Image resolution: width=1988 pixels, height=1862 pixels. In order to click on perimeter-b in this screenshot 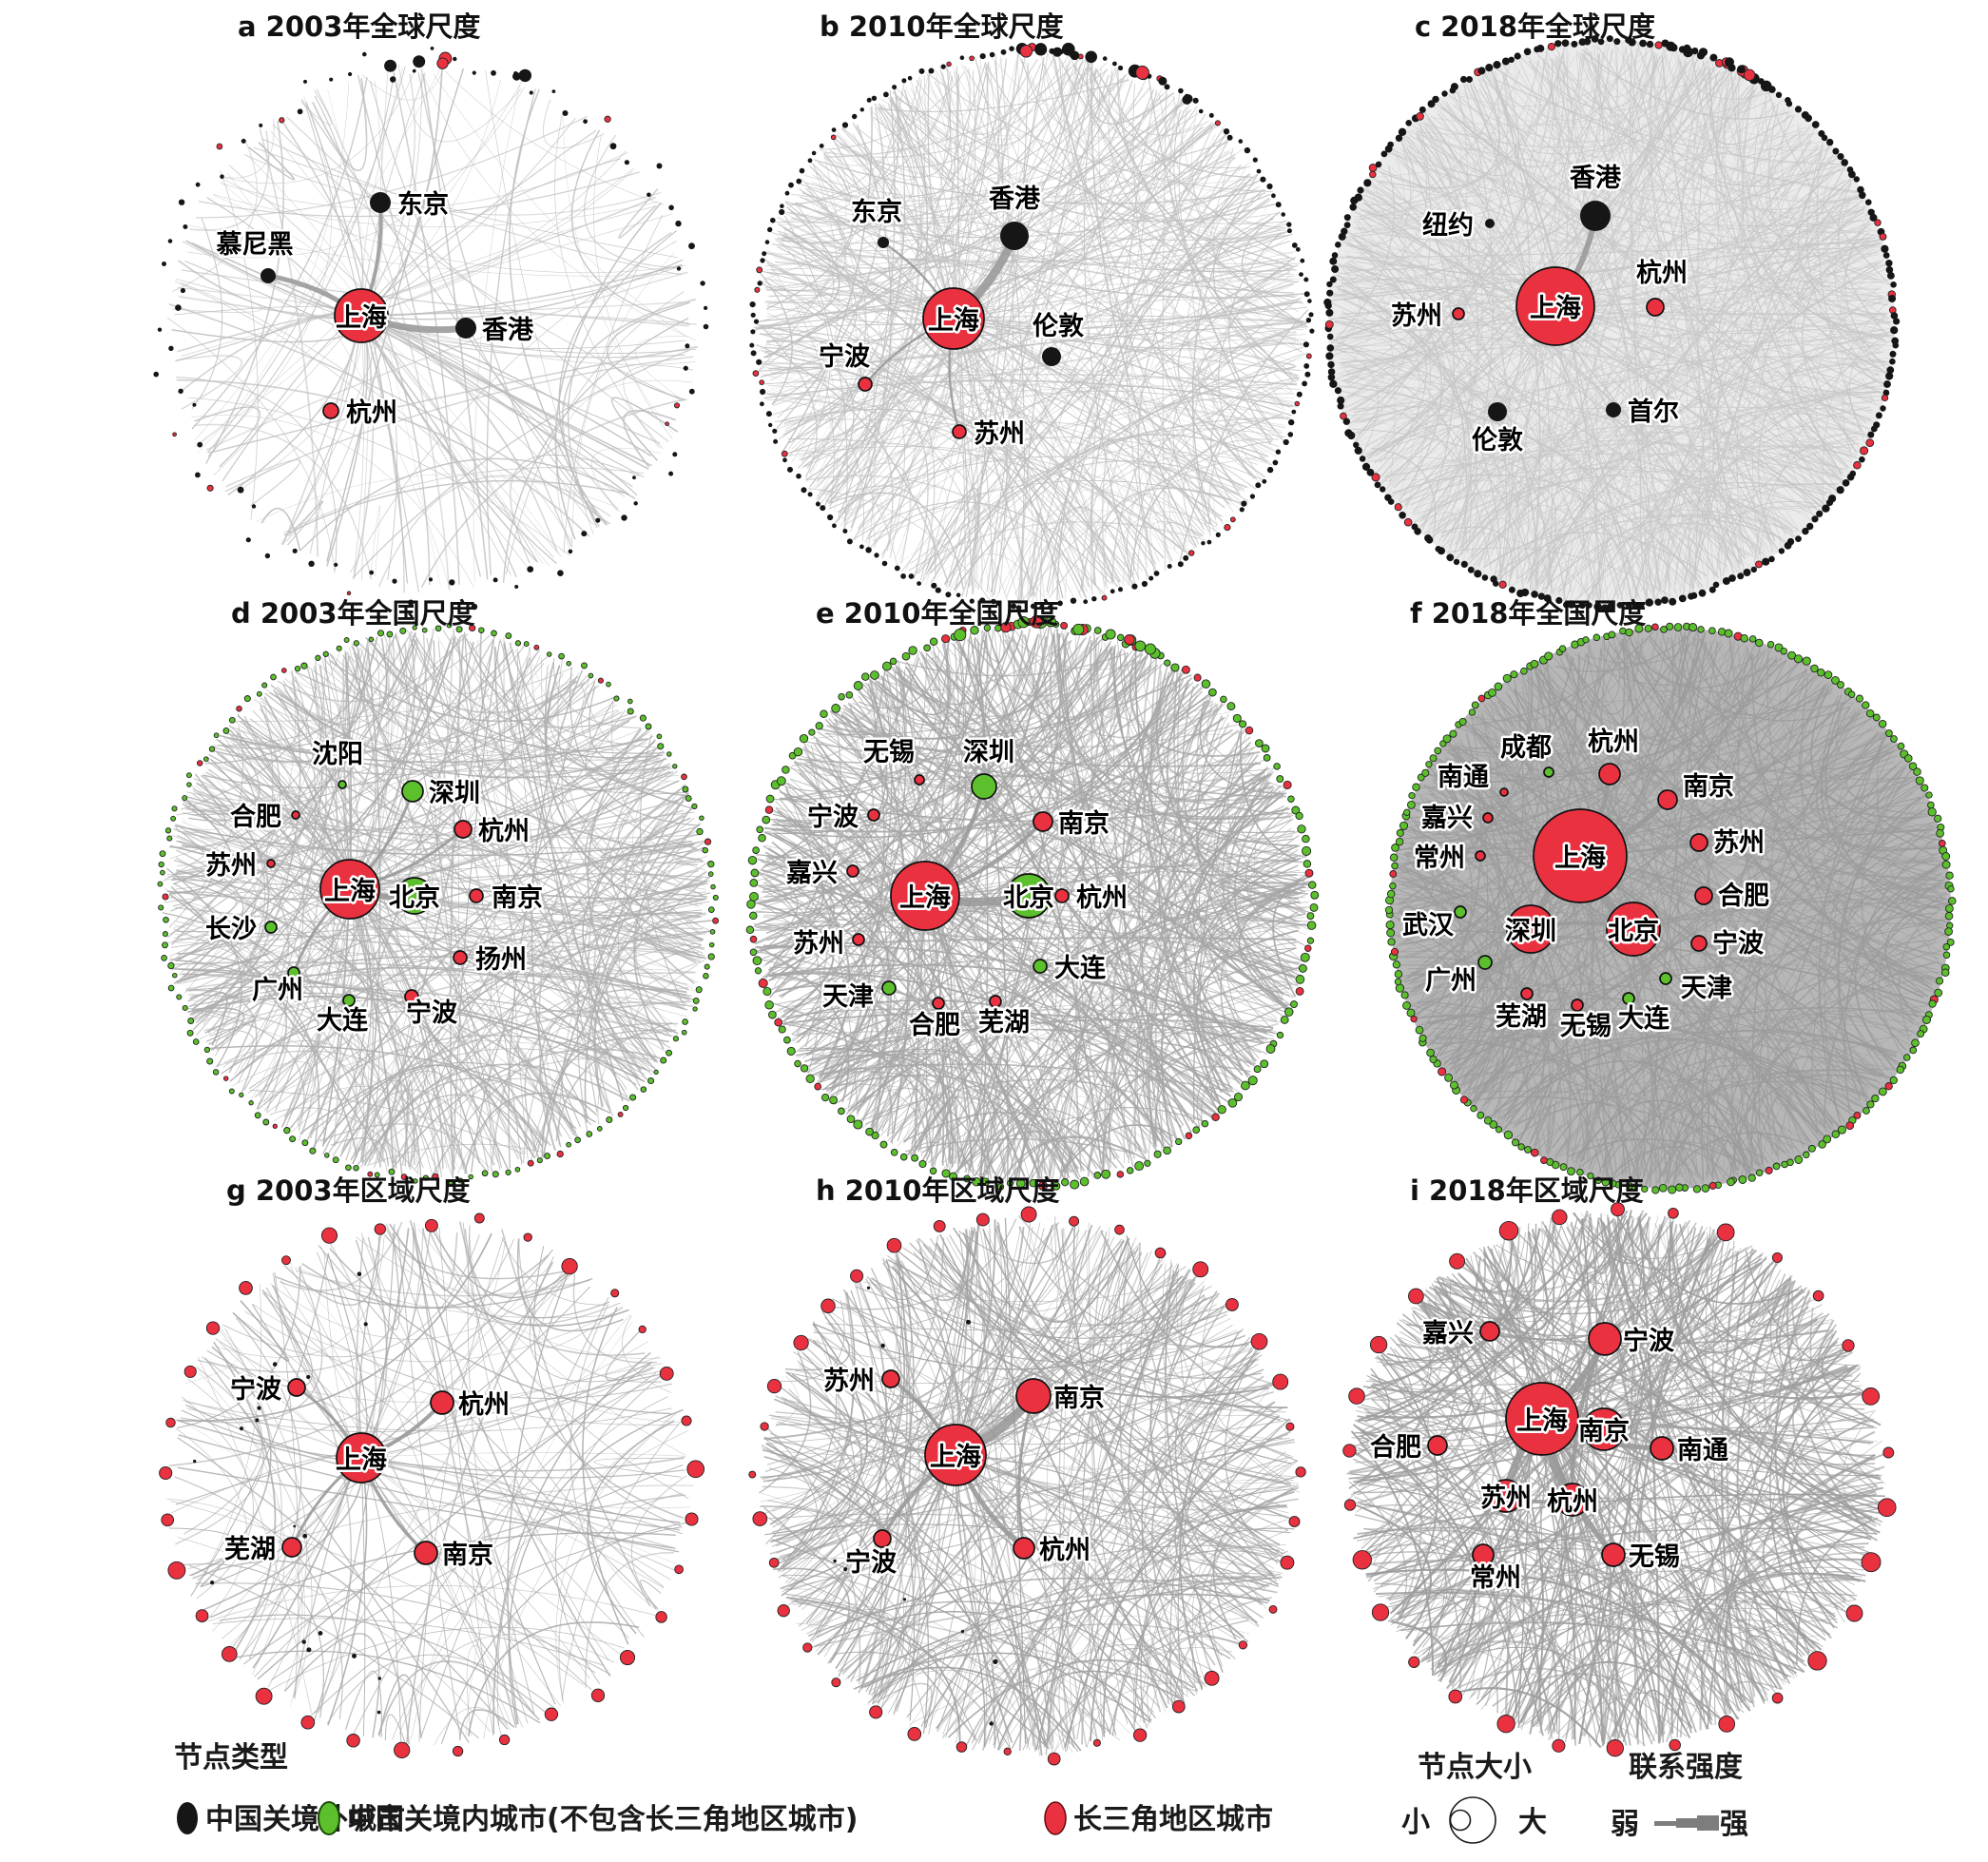, I will do `click(1032, 326)`.